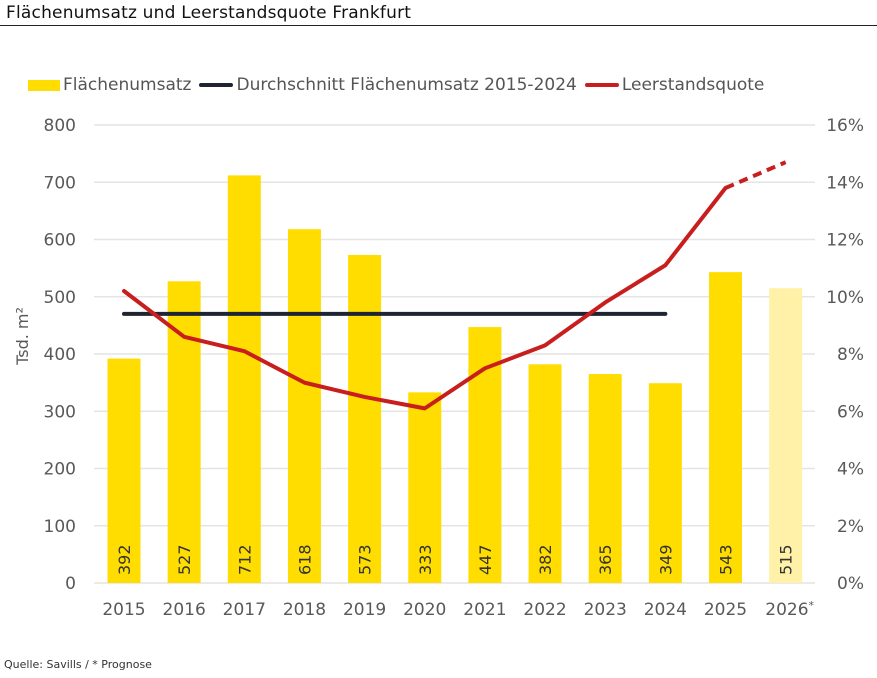 The width and height of the screenshot is (877, 678). Describe the element at coordinates (845, 126) in the screenshot. I see `y2-tick-label: 16%` at that location.